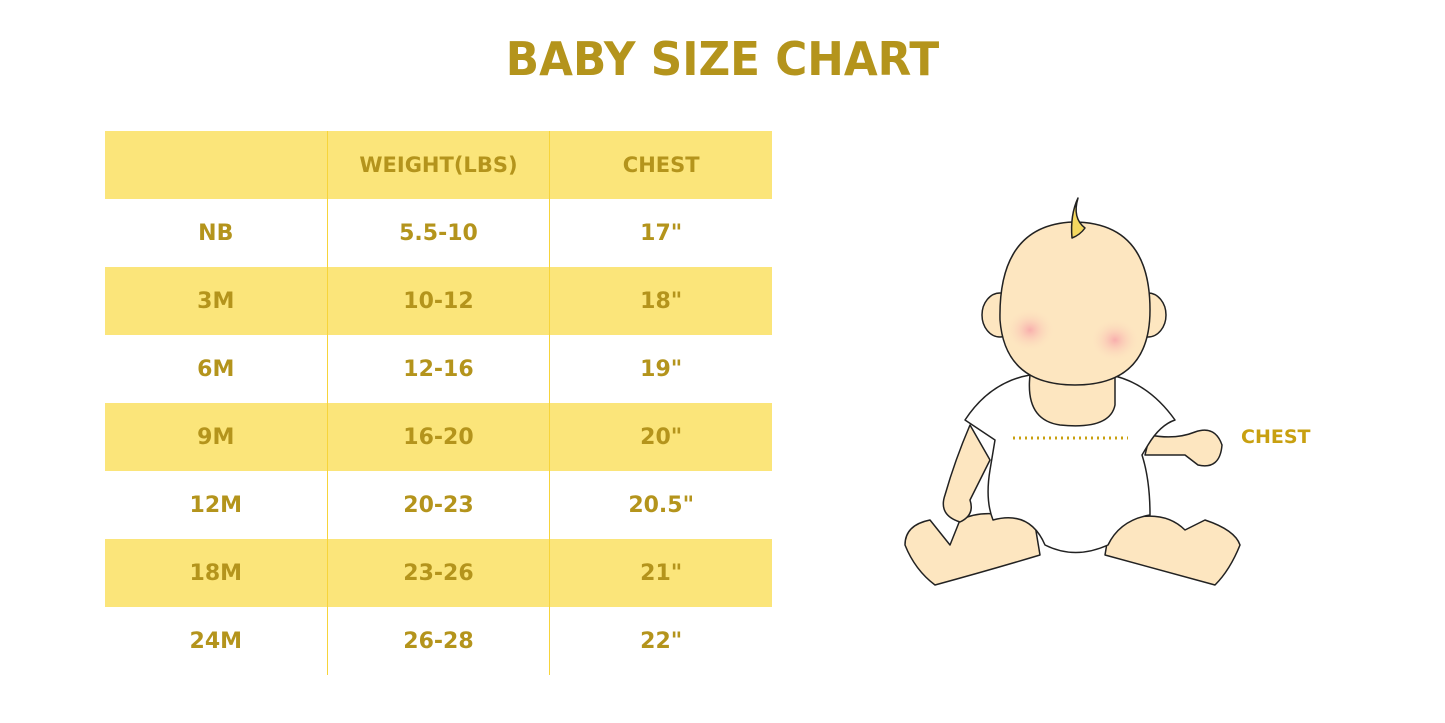  I want to click on table-row: 3M 10-12 18", so click(438, 301).